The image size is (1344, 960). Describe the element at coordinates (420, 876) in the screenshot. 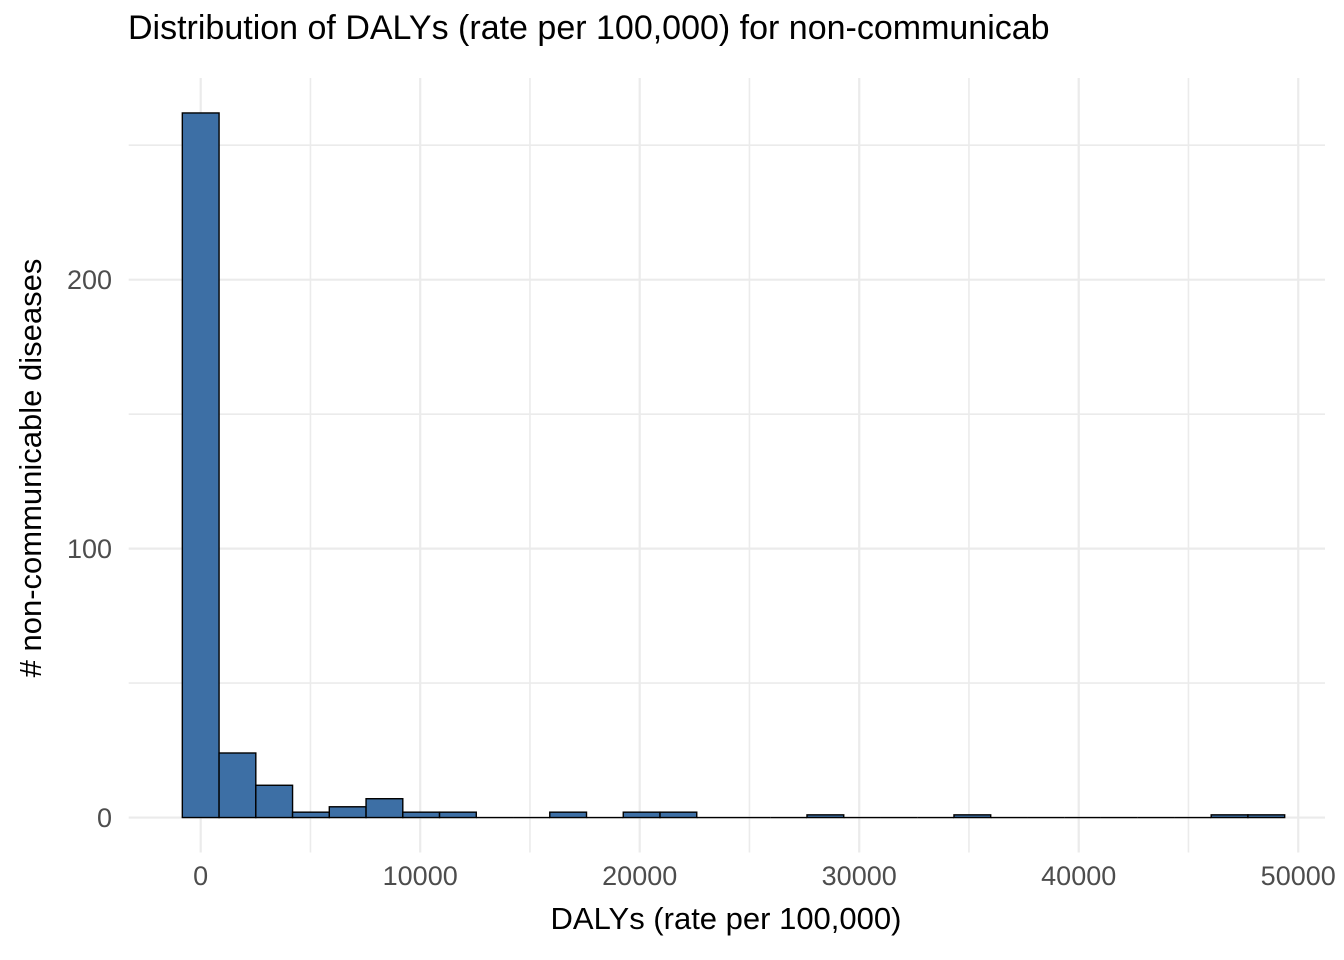

I see `x-tick-label: 10000` at that location.